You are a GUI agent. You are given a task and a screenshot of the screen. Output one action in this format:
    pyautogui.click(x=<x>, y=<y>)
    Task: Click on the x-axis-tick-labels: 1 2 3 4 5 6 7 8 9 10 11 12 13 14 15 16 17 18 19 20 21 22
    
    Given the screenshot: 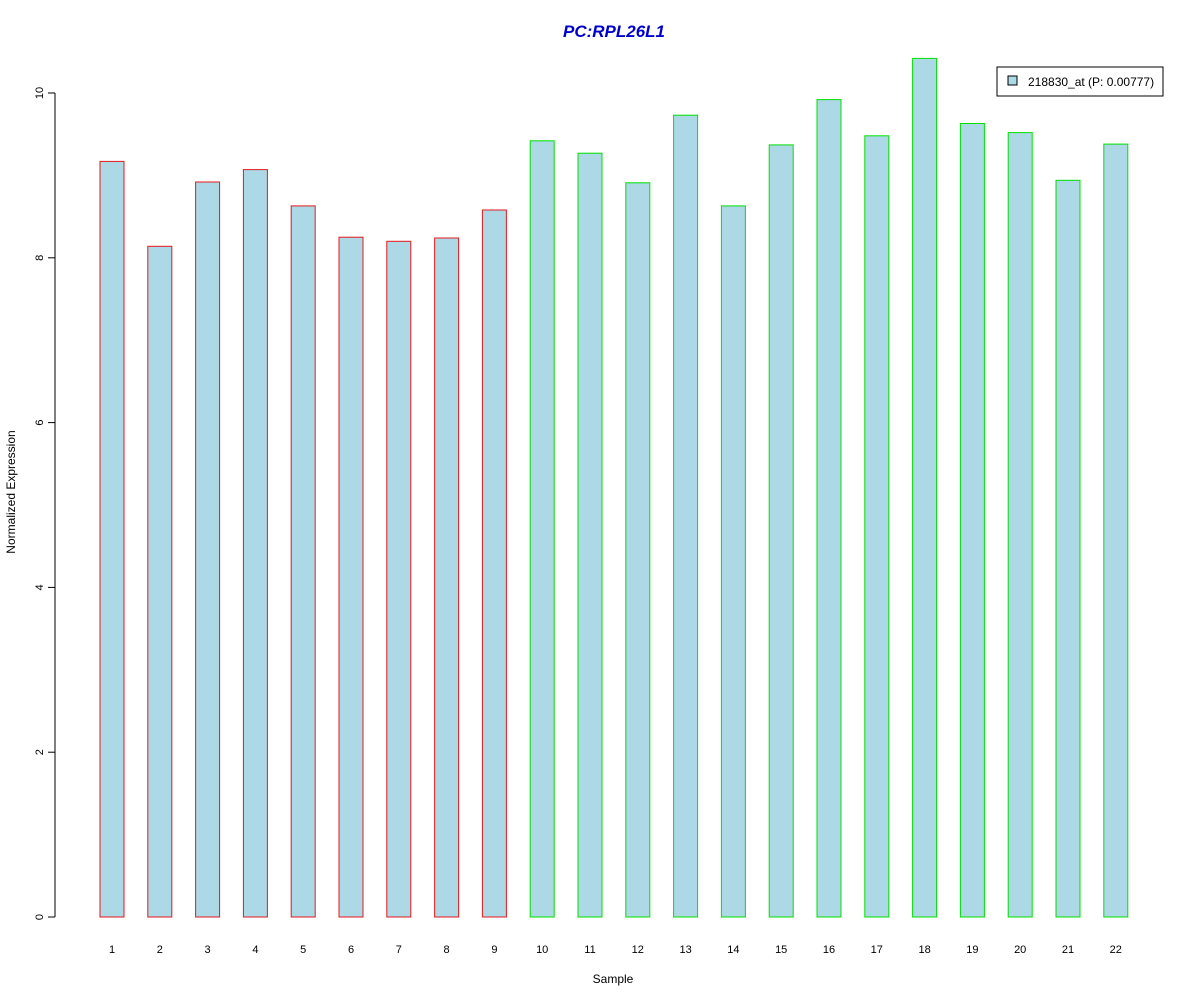 What is the action you would take?
    pyautogui.click(x=615, y=950)
    